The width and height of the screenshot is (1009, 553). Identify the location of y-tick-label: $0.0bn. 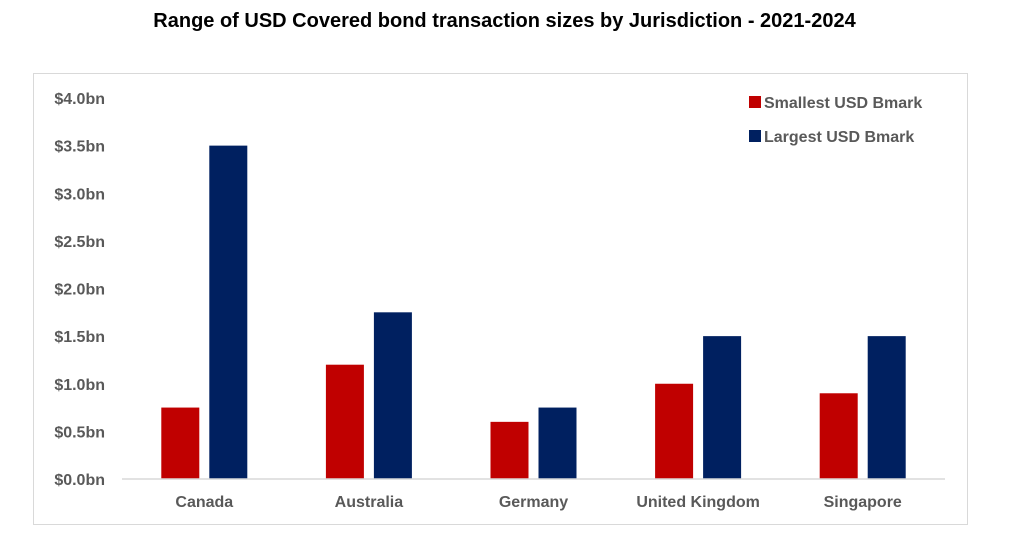
(79, 480).